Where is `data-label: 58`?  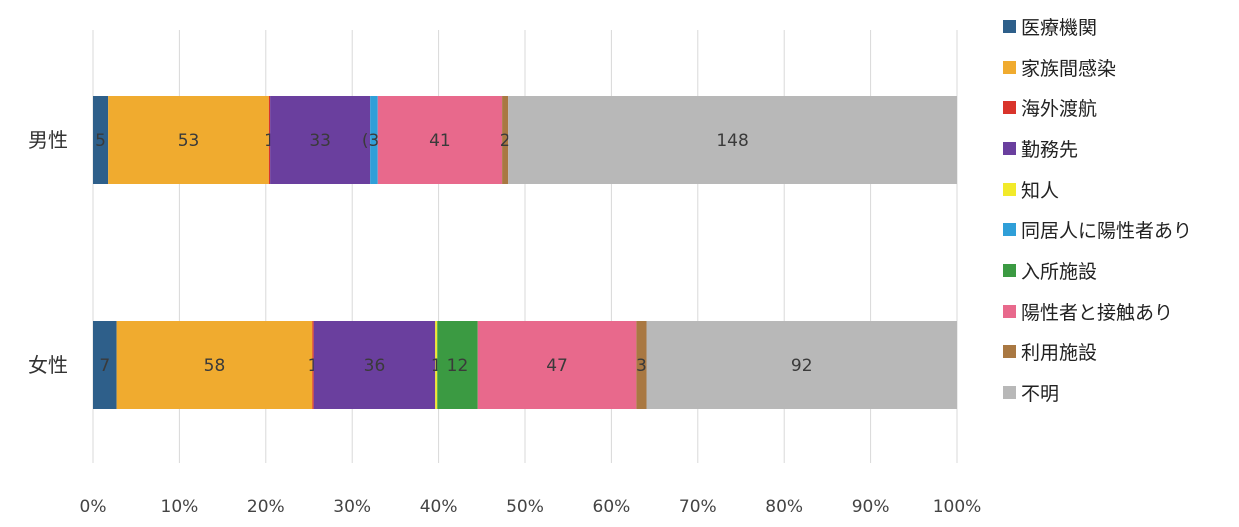
data-label: 58 is located at coordinates (215, 366).